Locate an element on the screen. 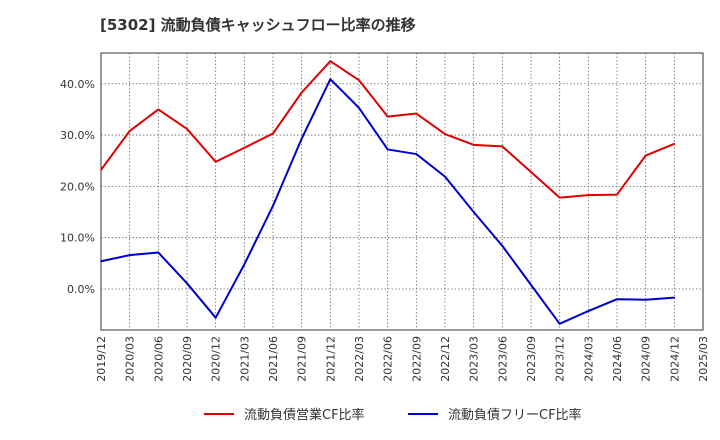  x-tick-label: 2024/12 is located at coordinates (674, 359).